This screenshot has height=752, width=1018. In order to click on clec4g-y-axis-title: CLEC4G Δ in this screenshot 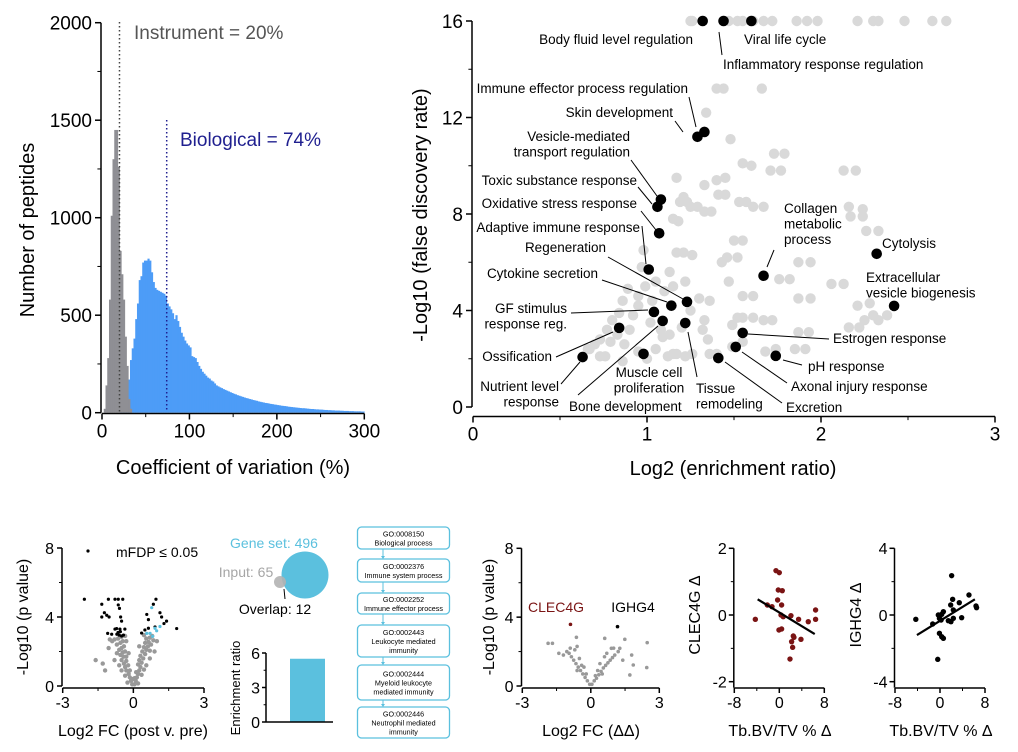, I will do `click(695, 614)`.